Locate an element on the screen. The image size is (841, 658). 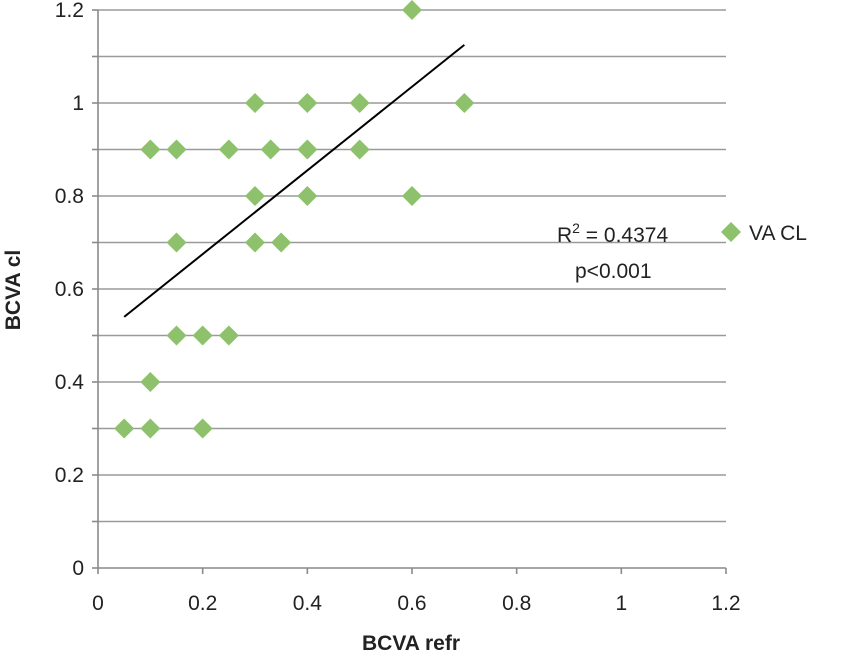
y-tick-label: 0 is located at coordinates (78, 568).